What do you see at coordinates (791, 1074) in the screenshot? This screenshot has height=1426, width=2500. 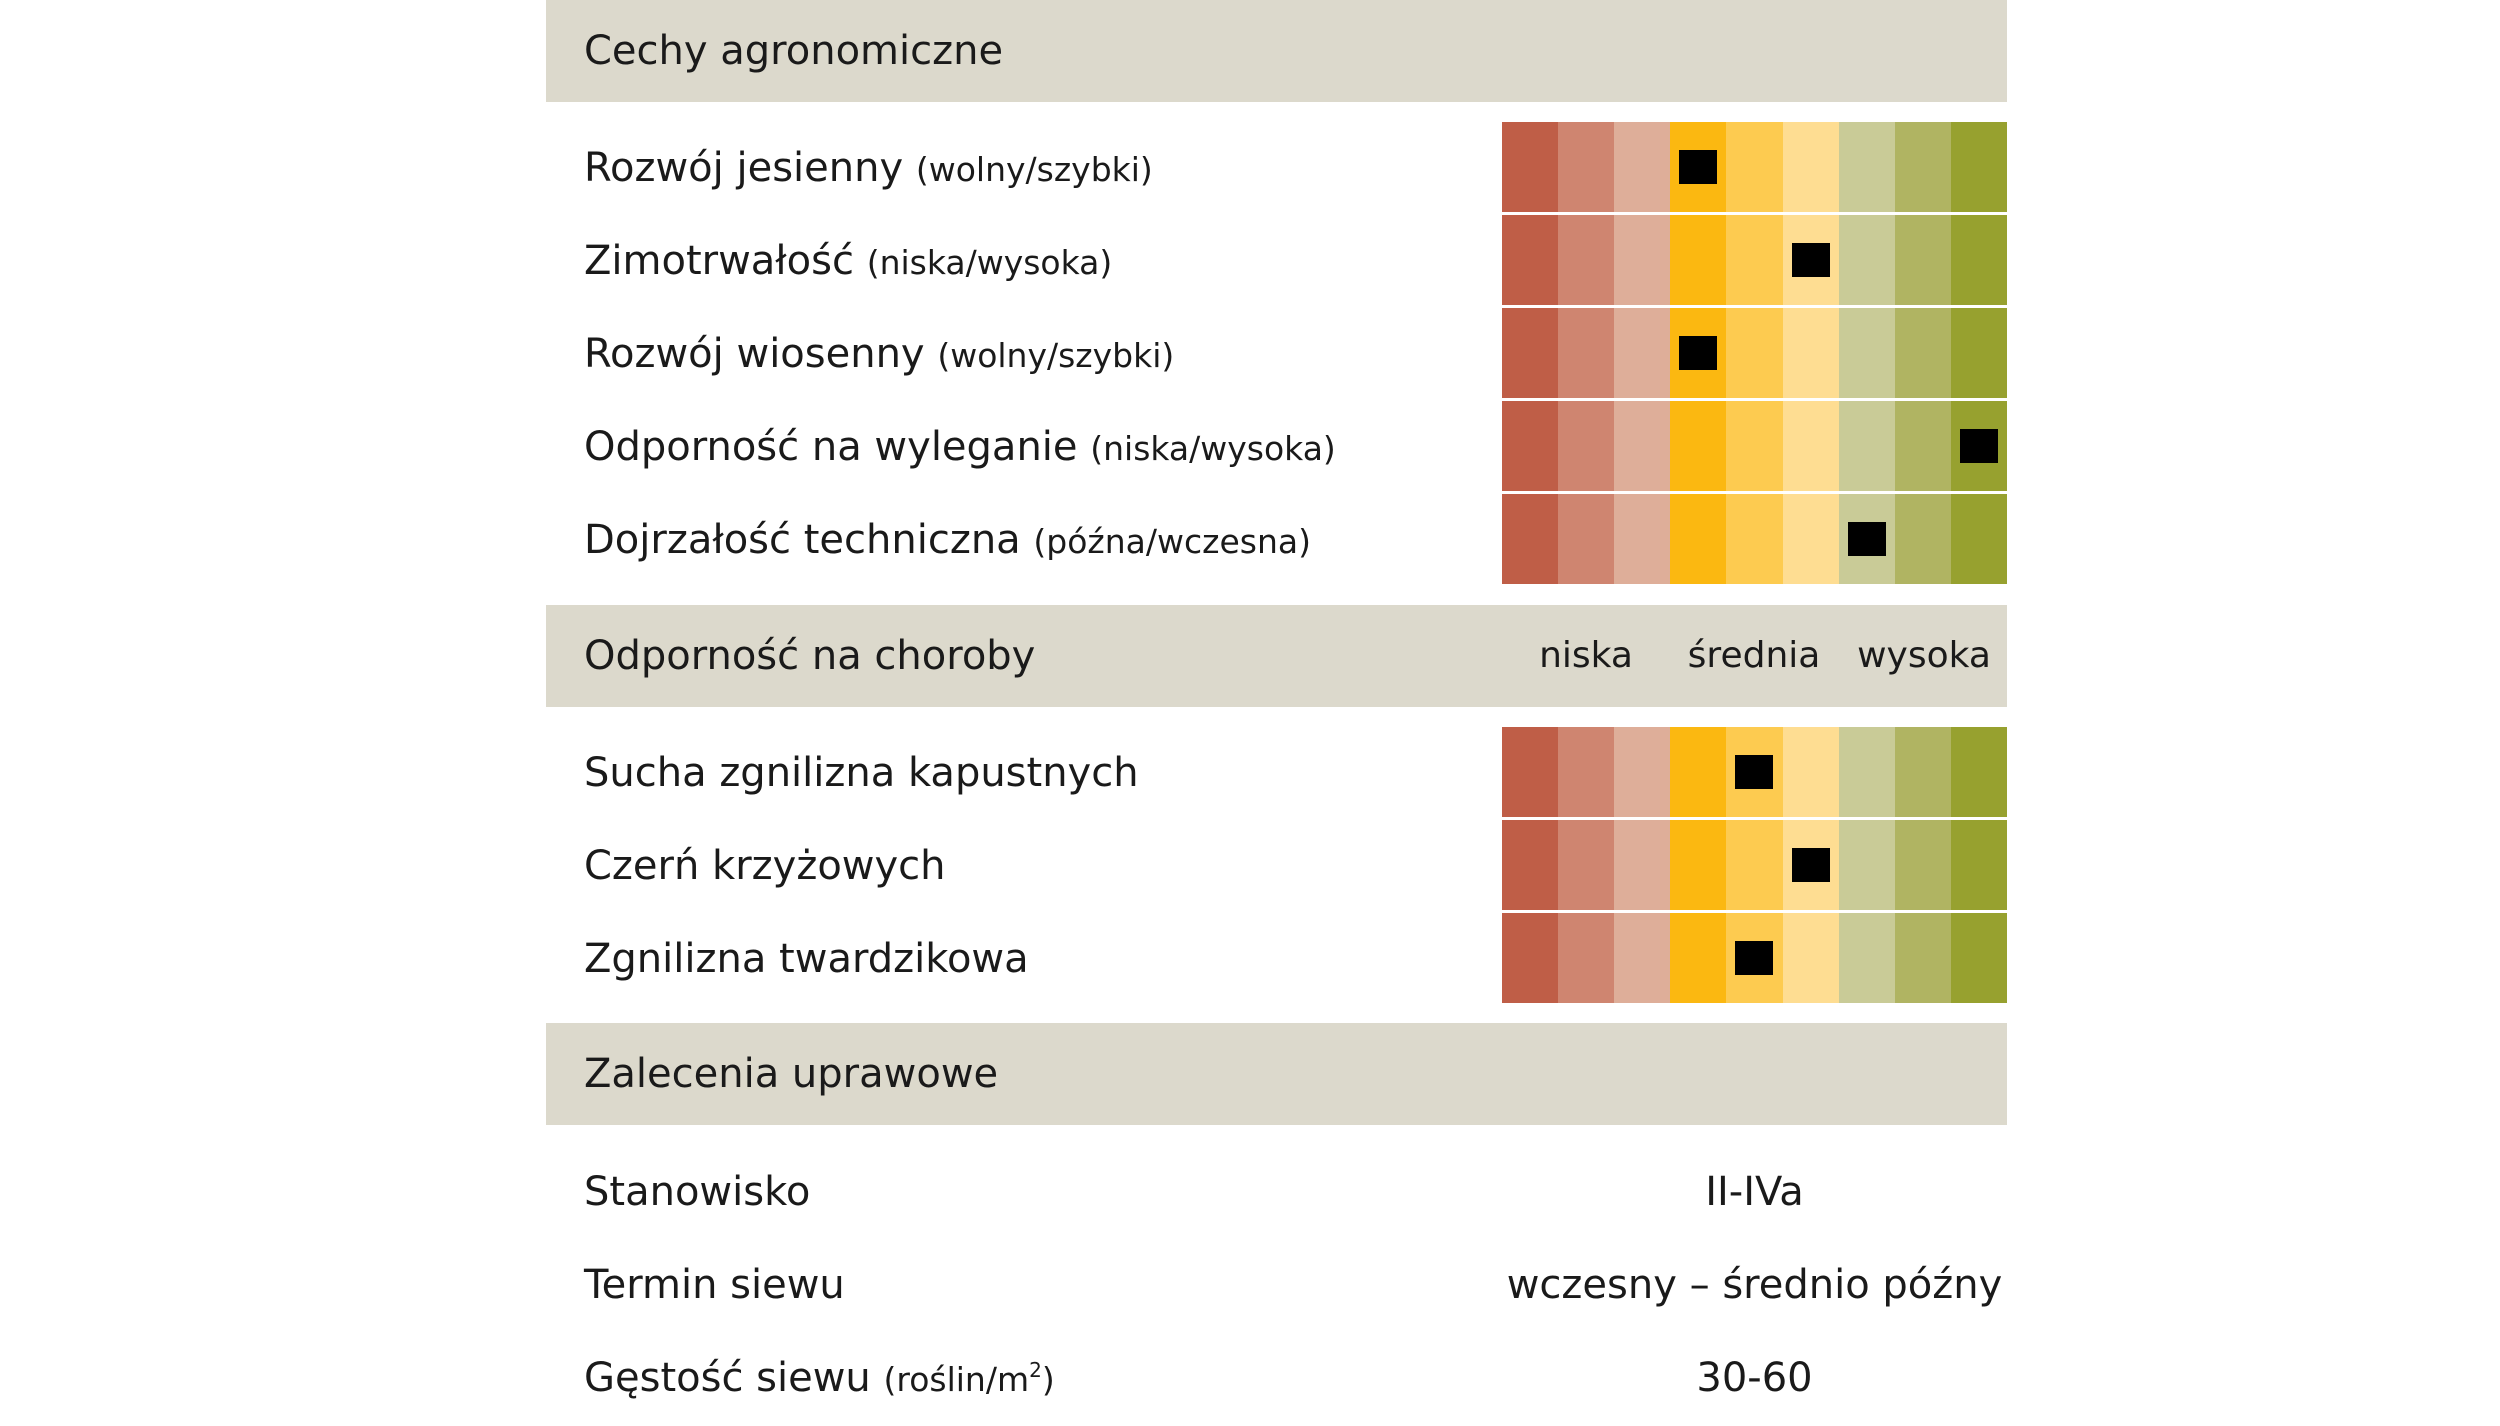 I see `cultivation-title: Zalecenia uprawowe` at bounding box center [791, 1074].